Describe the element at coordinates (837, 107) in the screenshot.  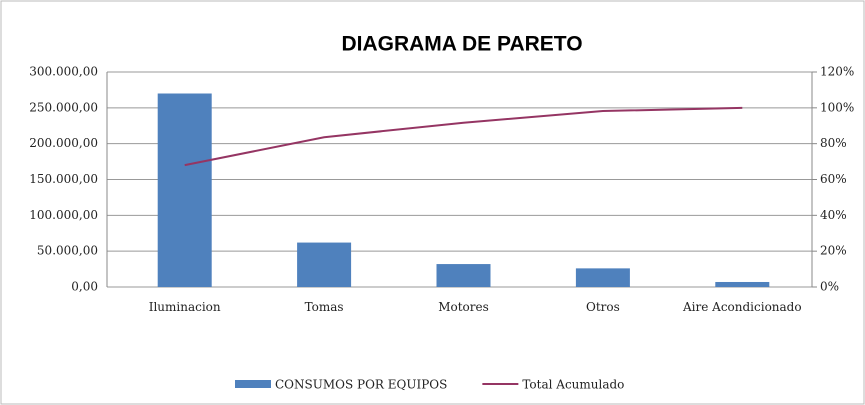
I see `y2-tick-label: 100%` at that location.